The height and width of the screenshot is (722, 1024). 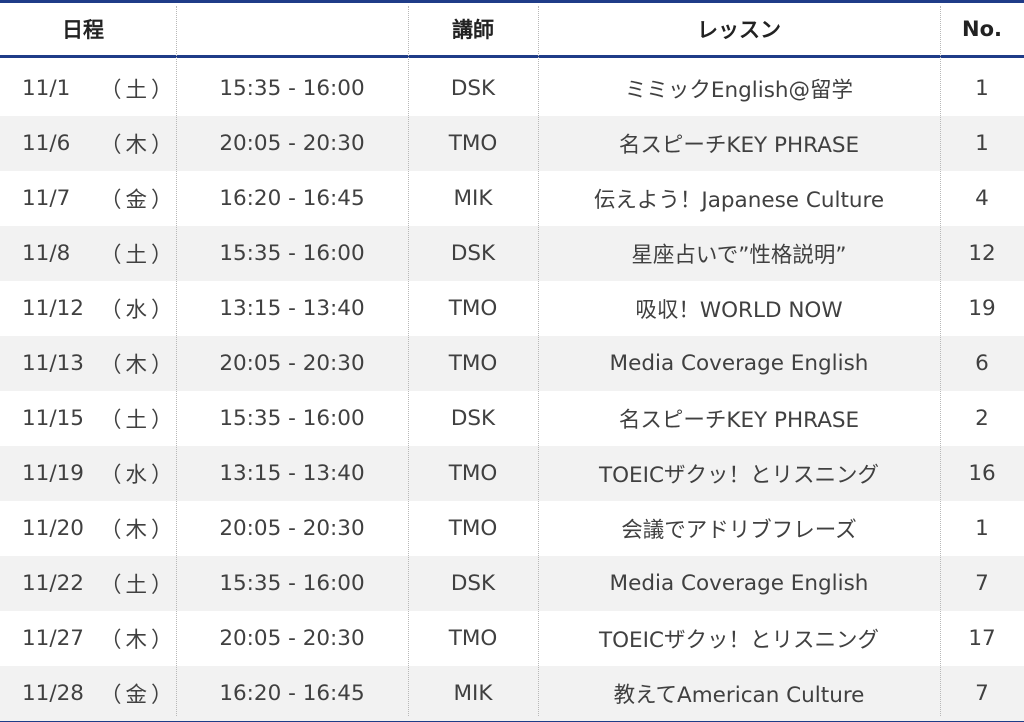 I want to click on date-cell: 11/19, so click(x=53, y=473).